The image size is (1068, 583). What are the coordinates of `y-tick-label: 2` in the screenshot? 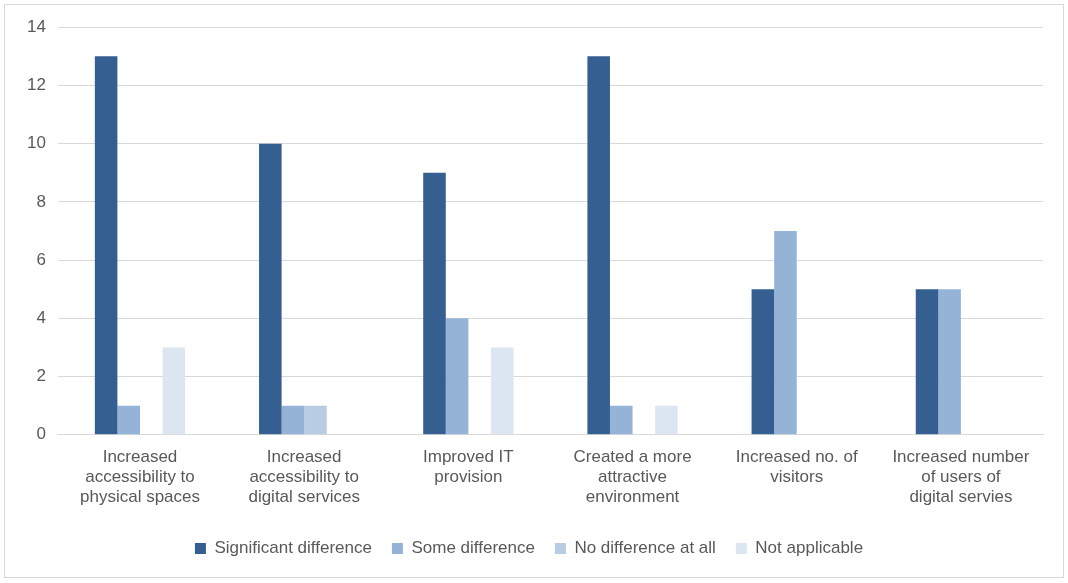 It's located at (41, 376).